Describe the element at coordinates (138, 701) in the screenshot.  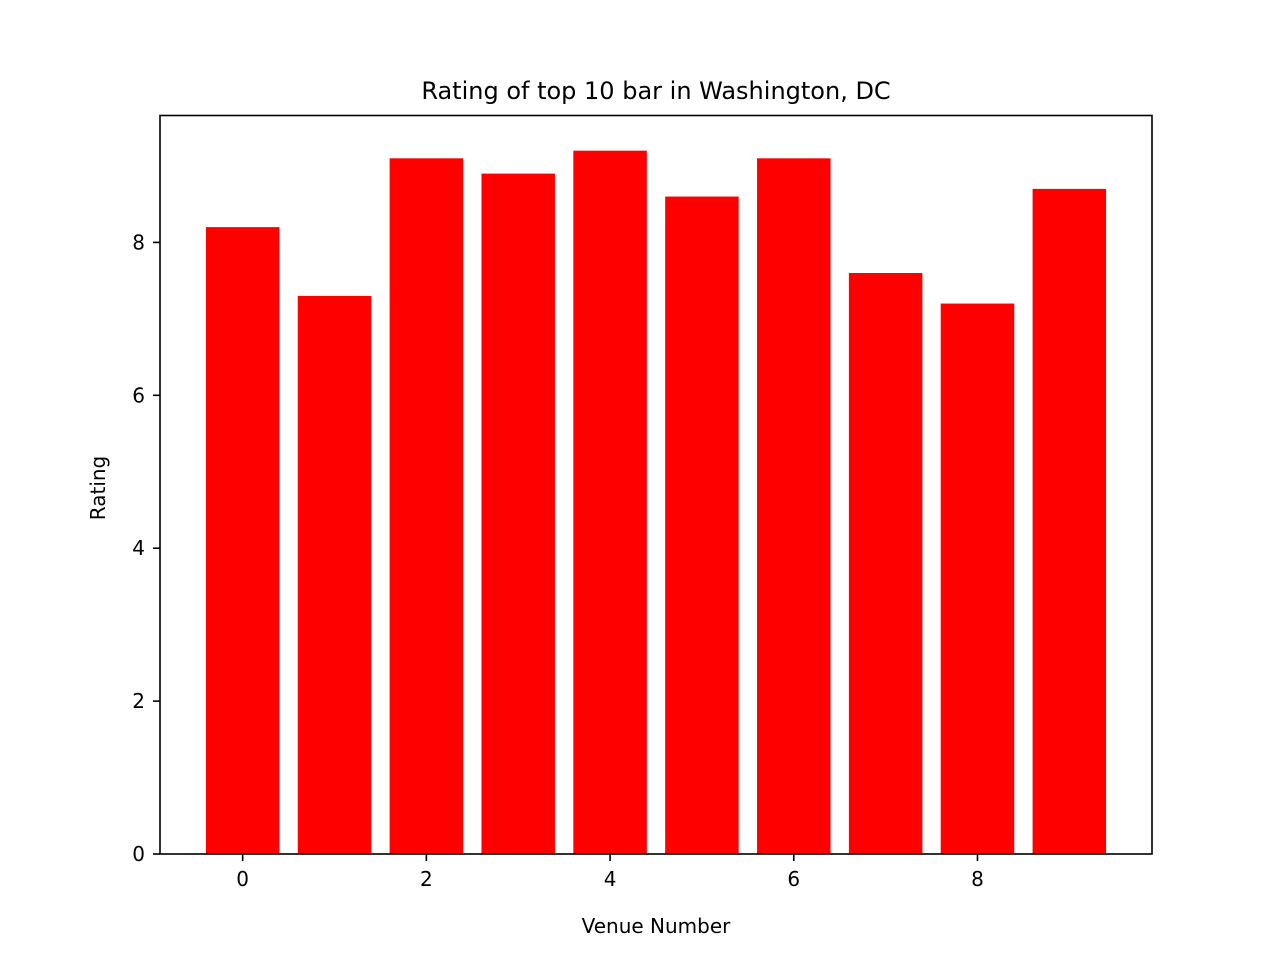
I see `y-tick-label: 2` at that location.